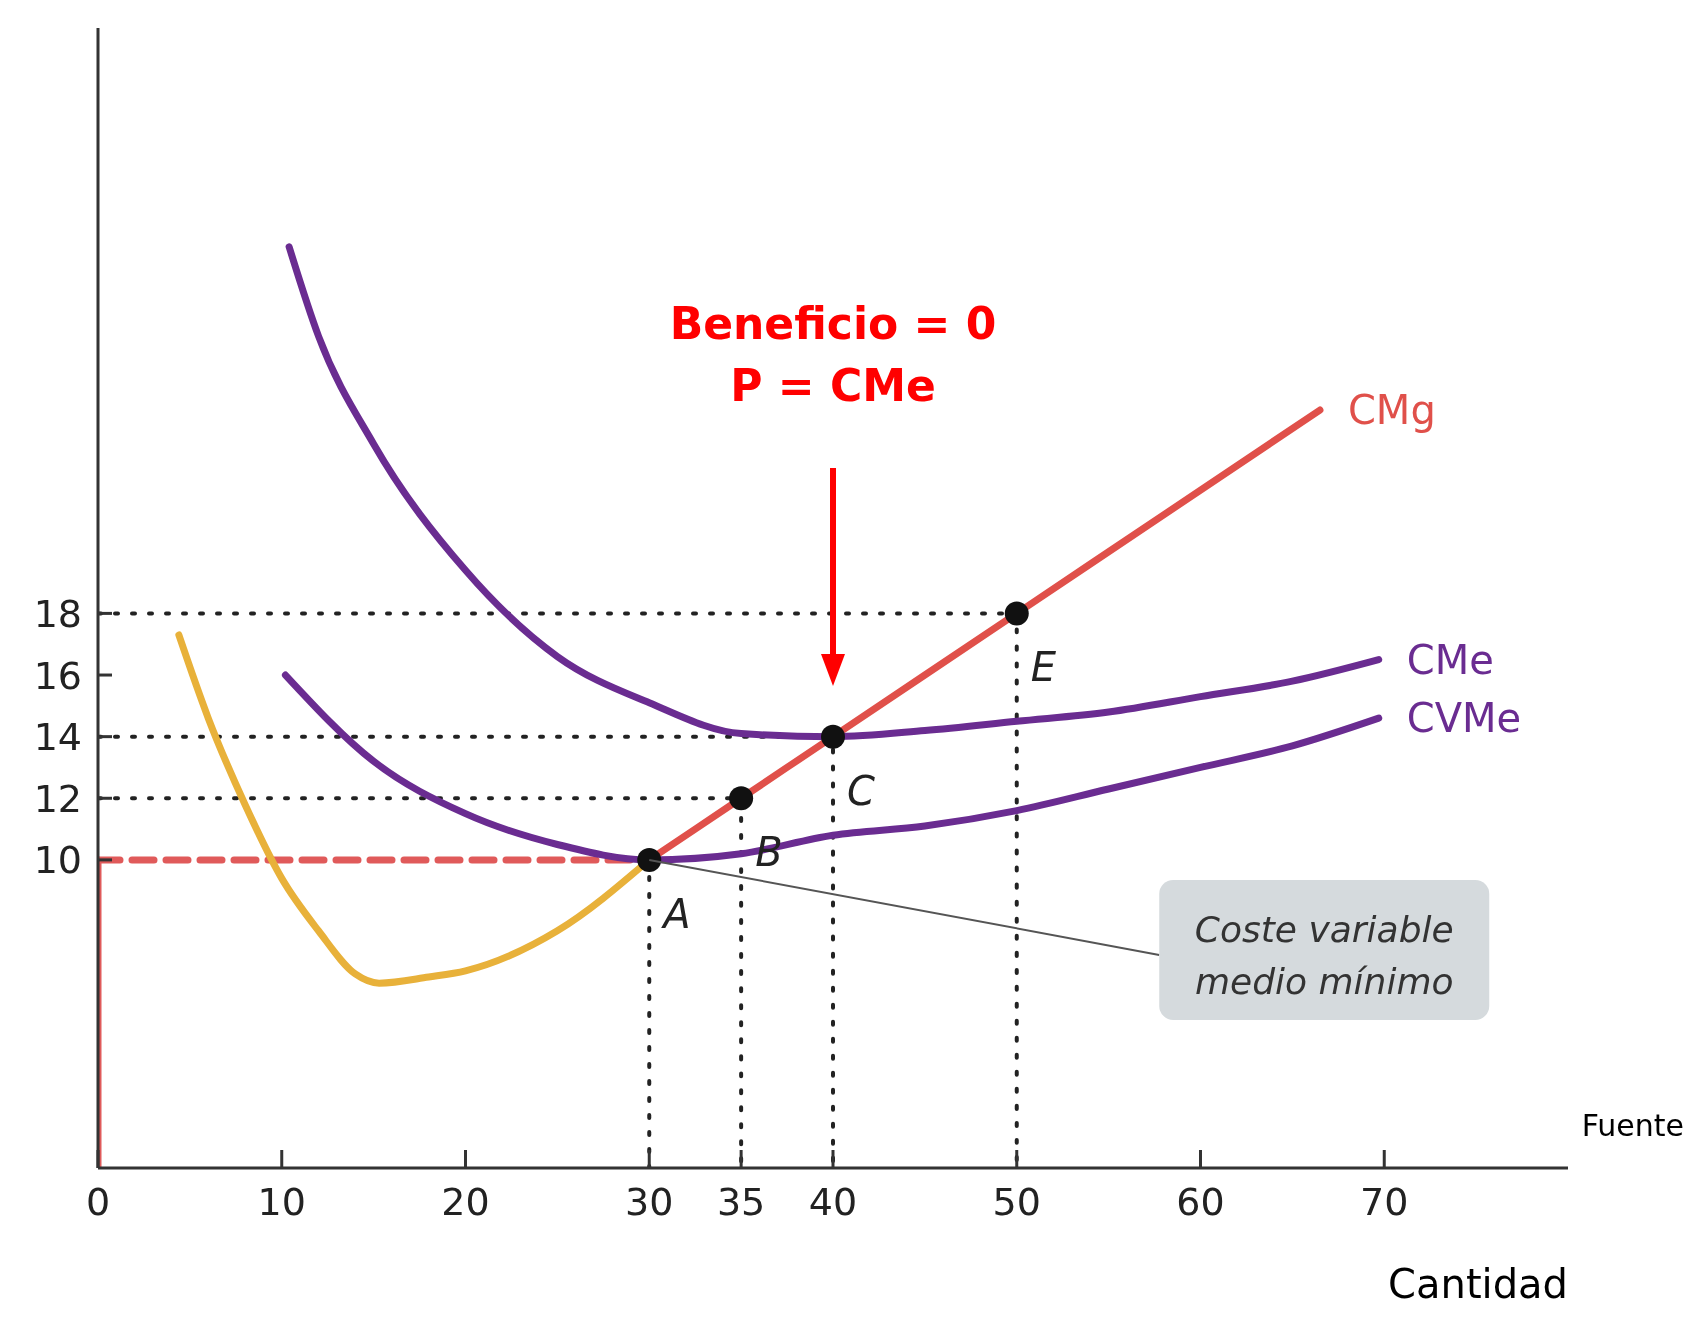  Describe the element at coordinates (833, 323) in the screenshot. I see `annotation: Beneficio = 0` at that location.